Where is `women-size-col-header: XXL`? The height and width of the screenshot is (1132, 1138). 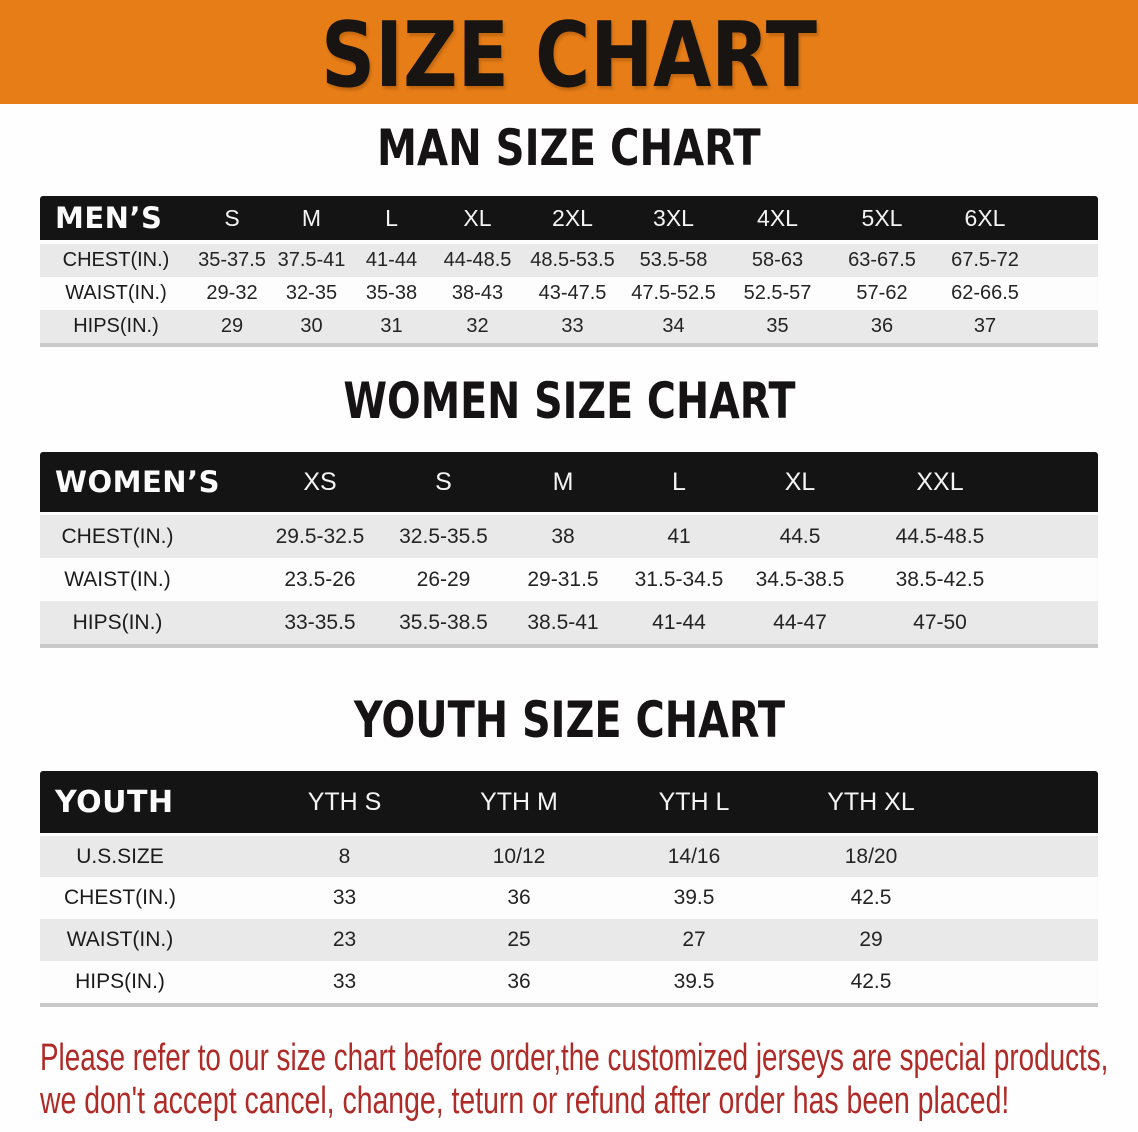
women-size-col-header: XXL is located at coordinates (940, 483).